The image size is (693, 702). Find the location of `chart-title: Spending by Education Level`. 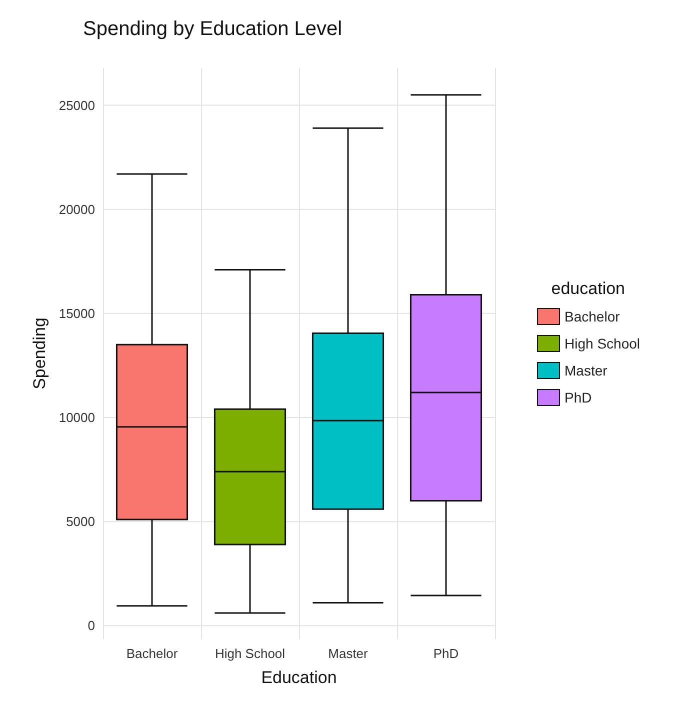

chart-title: Spending by Education Level is located at coordinates (212, 29).